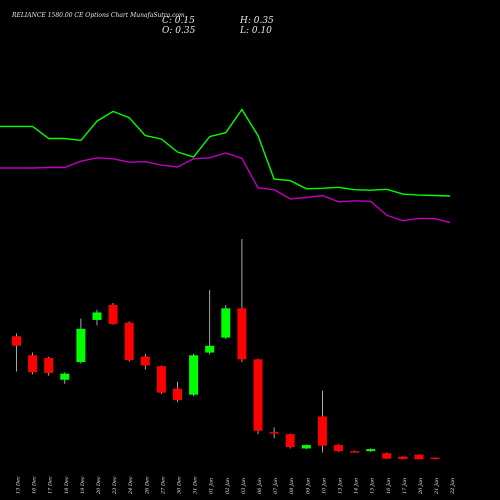  What do you see at coordinates (51, 485) in the screenshot?
I see `x-tick-label: 17 Dec` at bounding box center [51, 485].